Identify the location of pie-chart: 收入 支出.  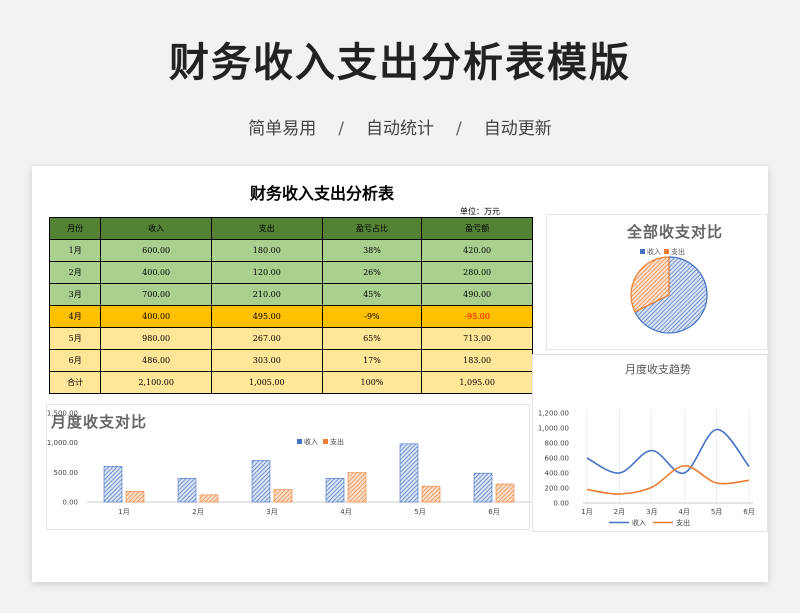
(669, 290).